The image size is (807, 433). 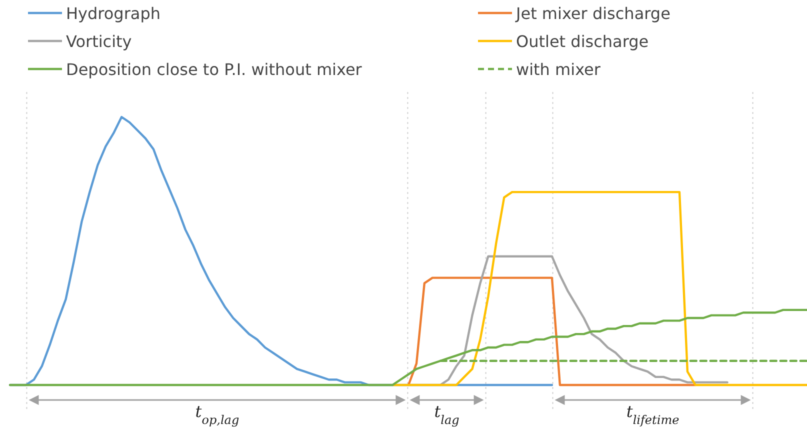 What do you see at coordinates (99, 41) in the screenshot?
I see `legend-label: Vorticity` at bounding box center [99, 41].